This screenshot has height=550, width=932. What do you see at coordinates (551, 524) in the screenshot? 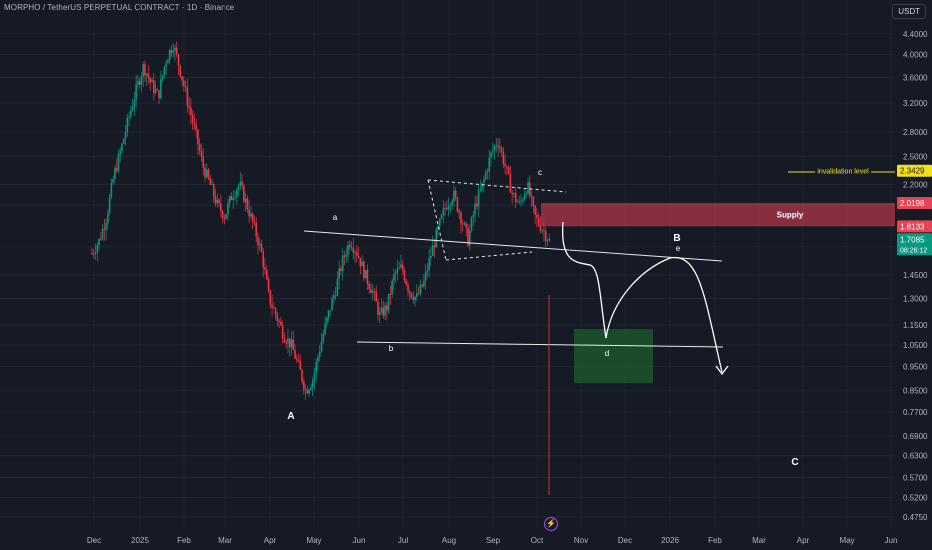
I see `event-bolt-icon: ⚡` at bounding box center [551, 524].